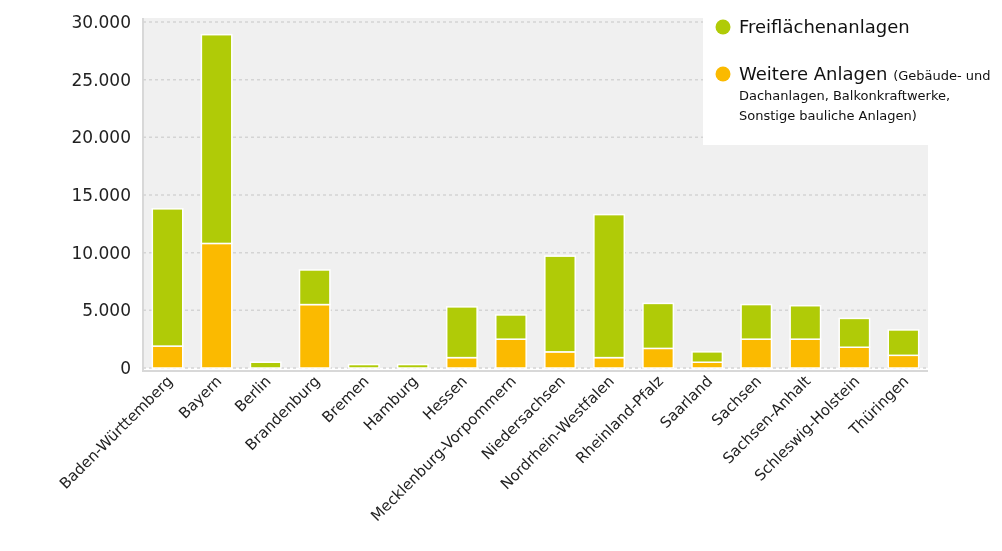  Describe the element at coordinates (101, 252) in the screenshot. I see `y-tick-label: 10.000` at that location.